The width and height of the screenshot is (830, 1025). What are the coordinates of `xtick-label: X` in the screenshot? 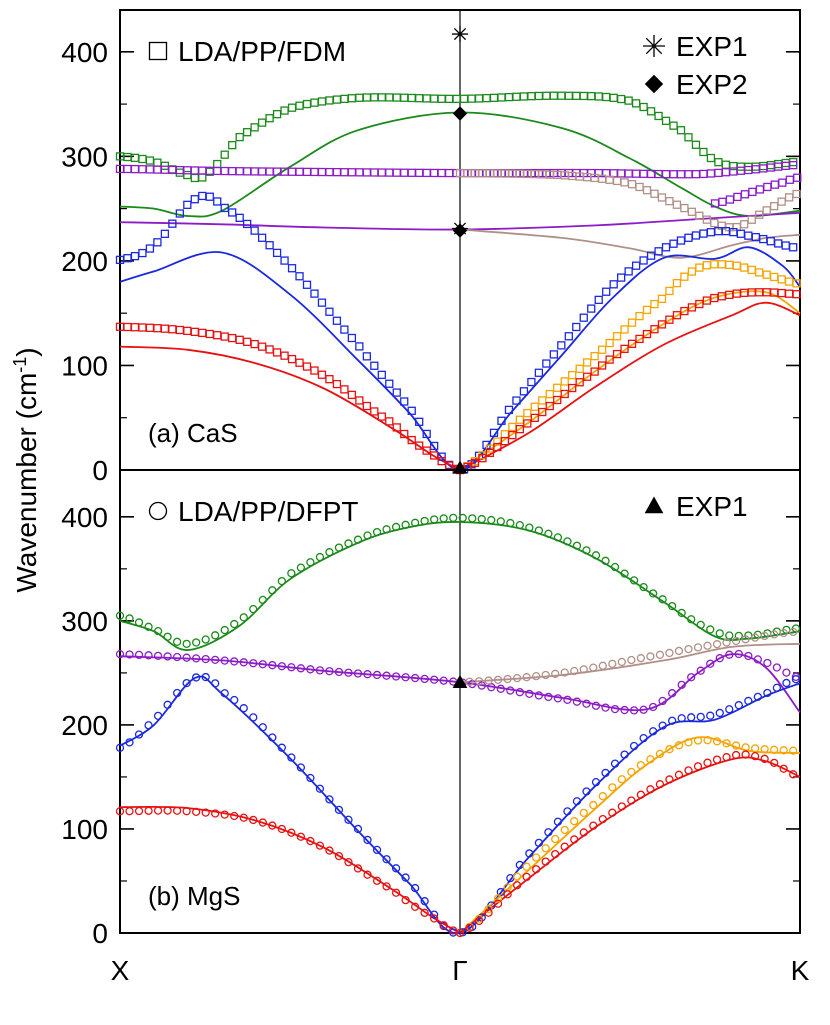 It's located at (120, 970).